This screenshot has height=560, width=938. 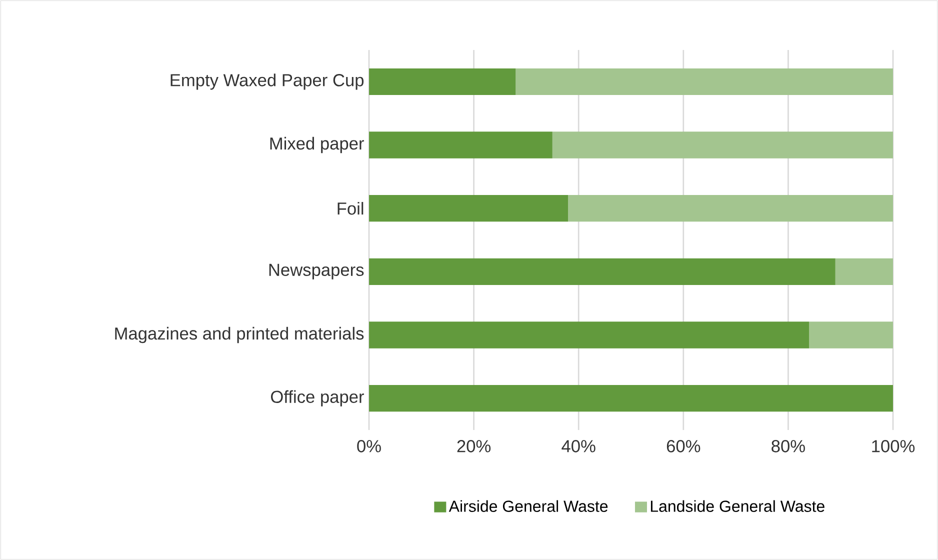 What do you see at coordinates (351, 208) in the screenshot?
I see `y-tick-label: Foil` at bounding box center [351, 208].